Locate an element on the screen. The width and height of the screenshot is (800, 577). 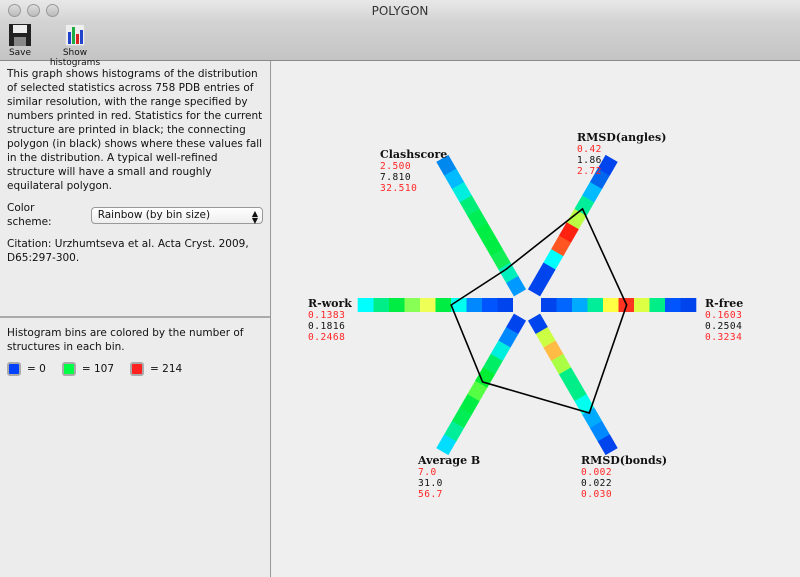
color-legend: = 0 = 107 = 214 is located at coordinates (135, 369).